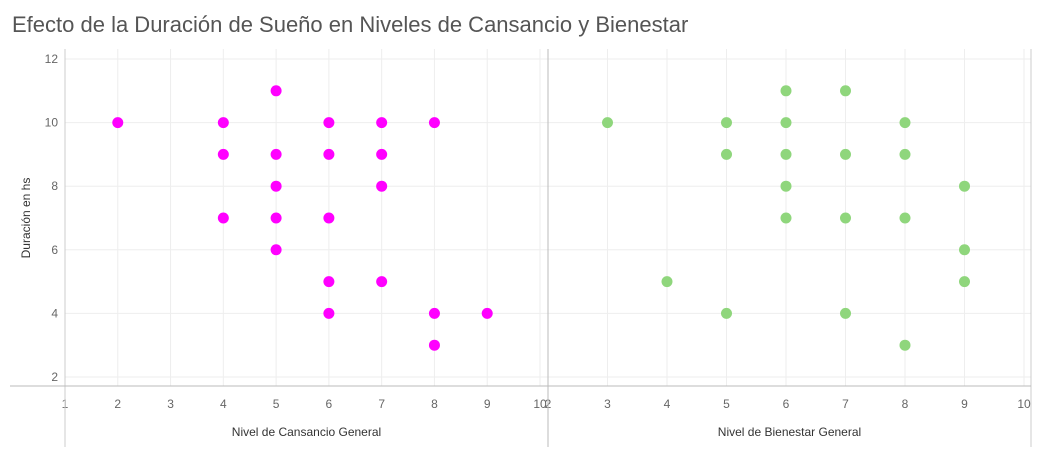 The height and width of the screenshot is (460, 1049). Describe the element at coordinates (117, 404) in the screenshot. I see `x-tick-label: 2` at that location.